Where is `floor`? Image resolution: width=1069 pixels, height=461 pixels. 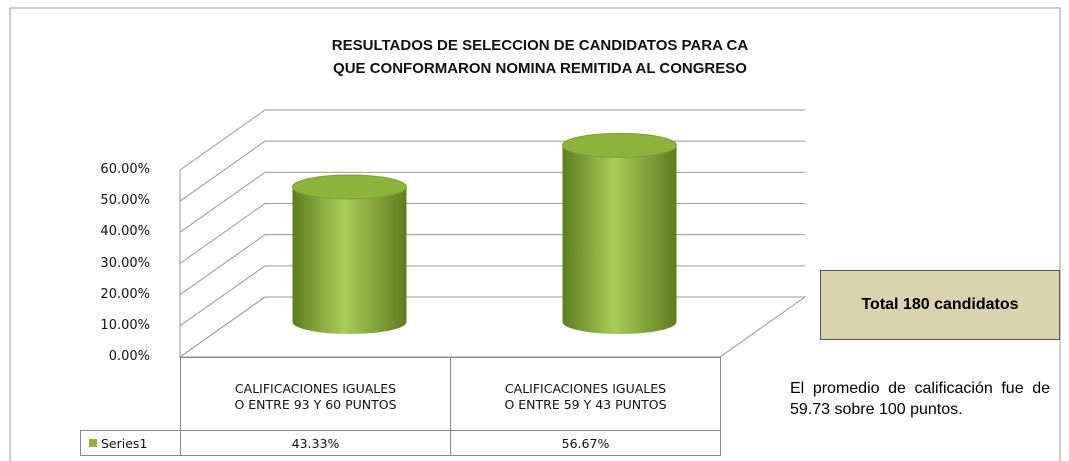
floor is located at coordinates (492, 327).